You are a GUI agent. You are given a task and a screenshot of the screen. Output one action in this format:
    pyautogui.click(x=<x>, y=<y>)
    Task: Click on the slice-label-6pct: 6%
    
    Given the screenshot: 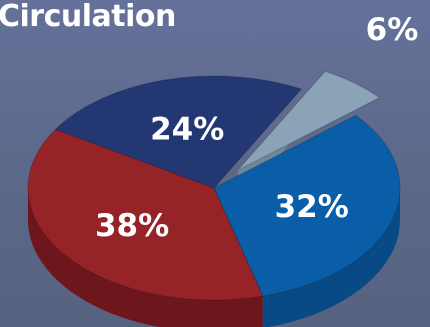 What is the action you would take?
    pyautogui.click(x=392, y=30)
    